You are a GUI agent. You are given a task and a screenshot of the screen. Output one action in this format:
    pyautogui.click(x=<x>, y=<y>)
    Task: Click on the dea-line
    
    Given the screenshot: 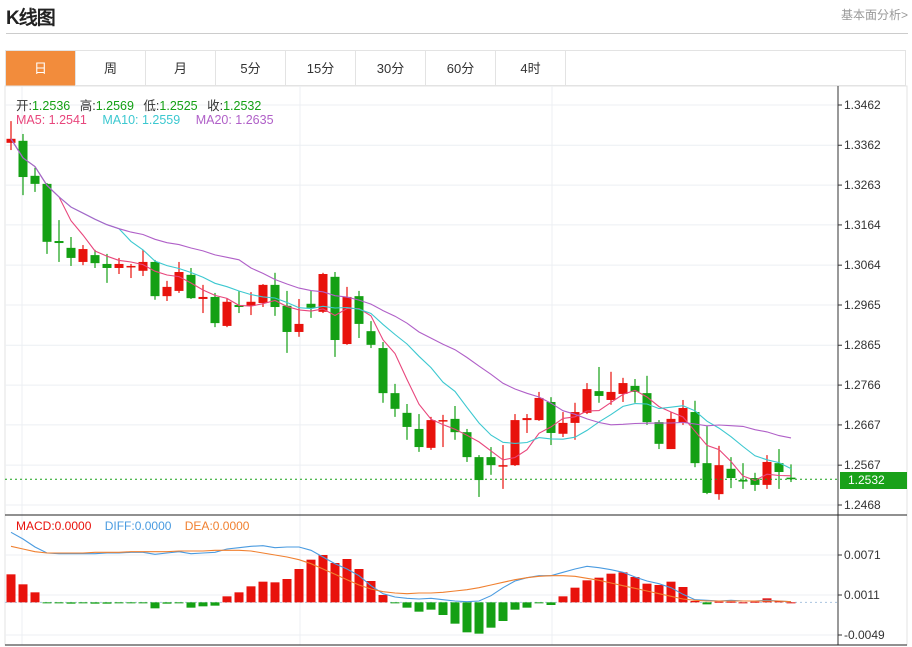 What is the action you would take?
    pyautogui.click(x=401, y=574)
    